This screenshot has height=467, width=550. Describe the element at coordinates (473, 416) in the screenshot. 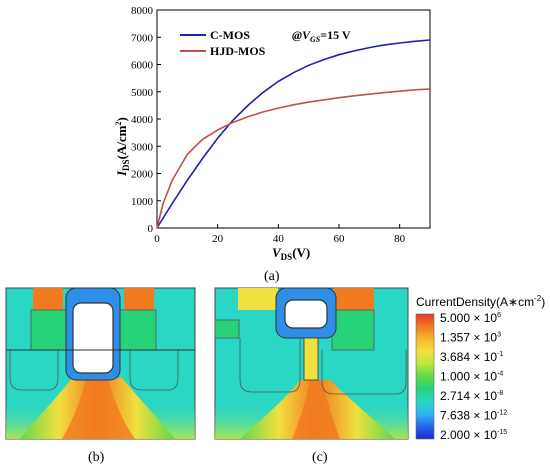

I see `colorbar-label: 7.638 × 10⁻¹²` at that location.